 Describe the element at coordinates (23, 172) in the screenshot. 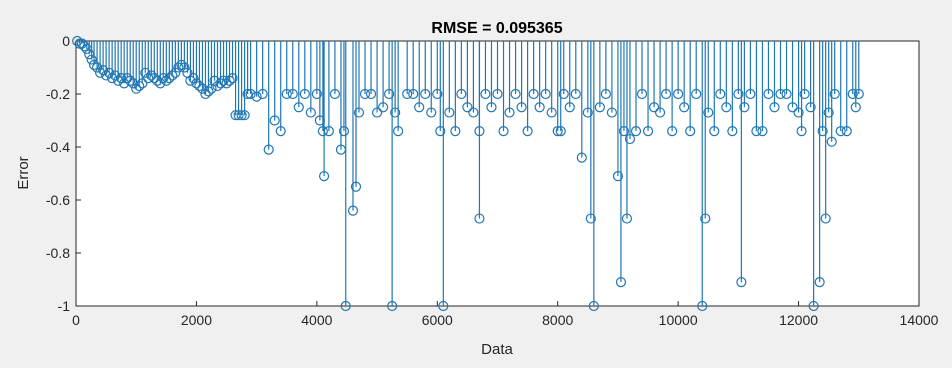

I see `y-axis-label: Error` at that location.